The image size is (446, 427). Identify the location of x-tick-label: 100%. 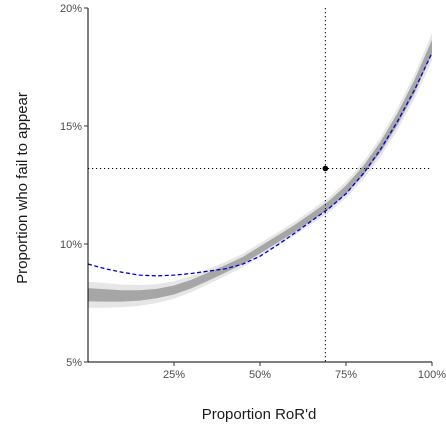
(432, 375).